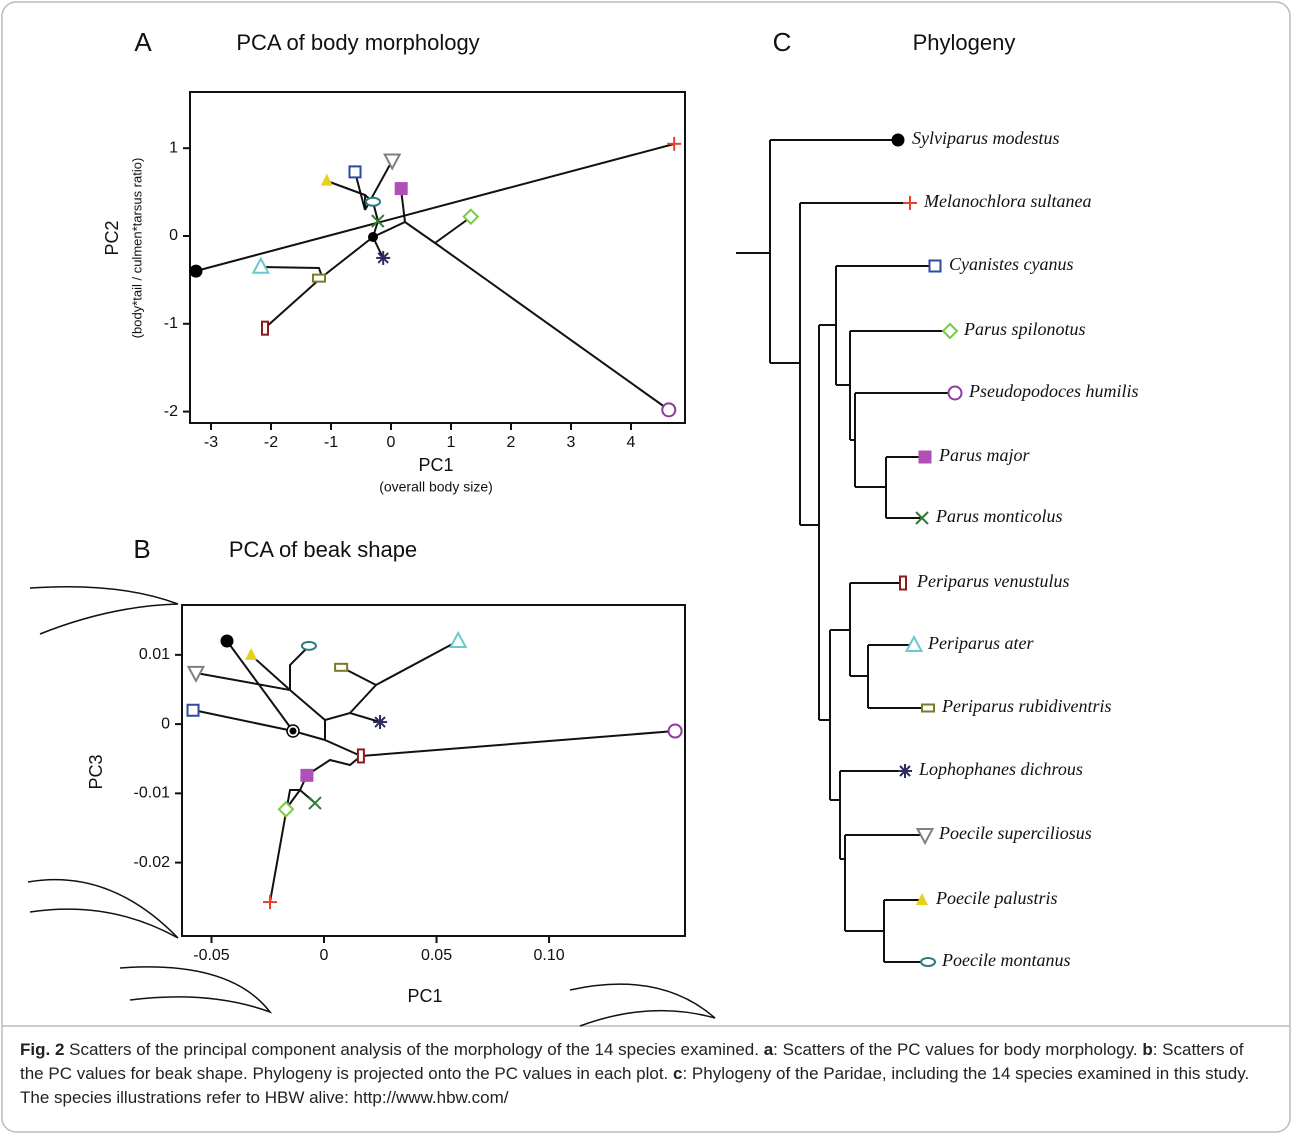 The height and width of the screenshot is (1134, 1292). What do you see at coordinates (152, 862) in the screenshot?
I see `y-tick-label: -0.02` at bounding box center [152, 862].